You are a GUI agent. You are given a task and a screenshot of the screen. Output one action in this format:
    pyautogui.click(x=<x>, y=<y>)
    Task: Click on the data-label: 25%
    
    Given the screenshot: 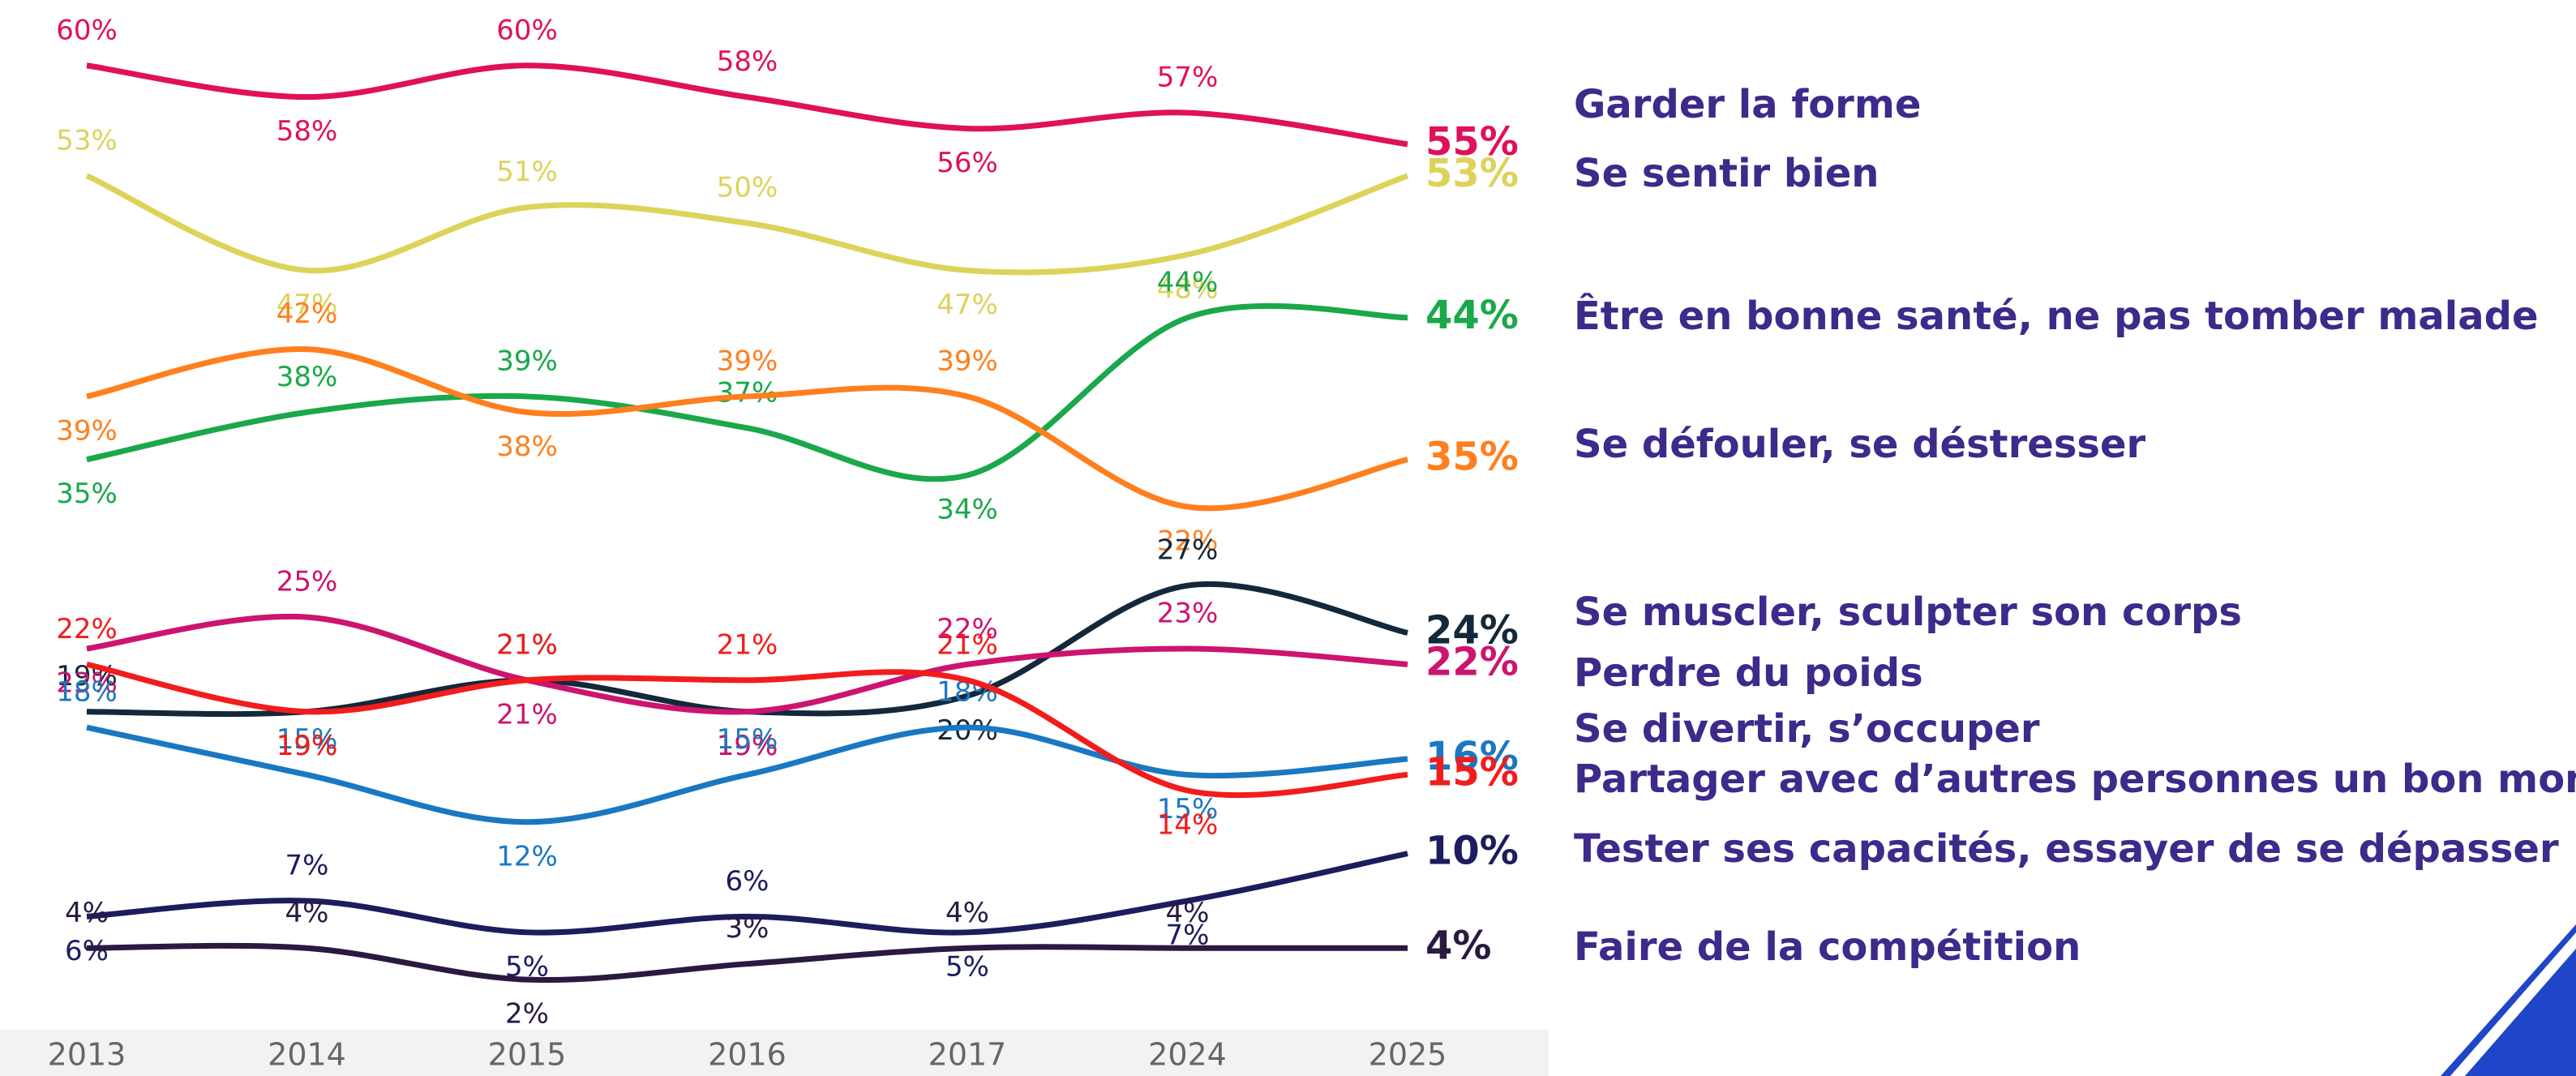 What is the action you would take?
    pyautogui.click(x=307, y=582)
    